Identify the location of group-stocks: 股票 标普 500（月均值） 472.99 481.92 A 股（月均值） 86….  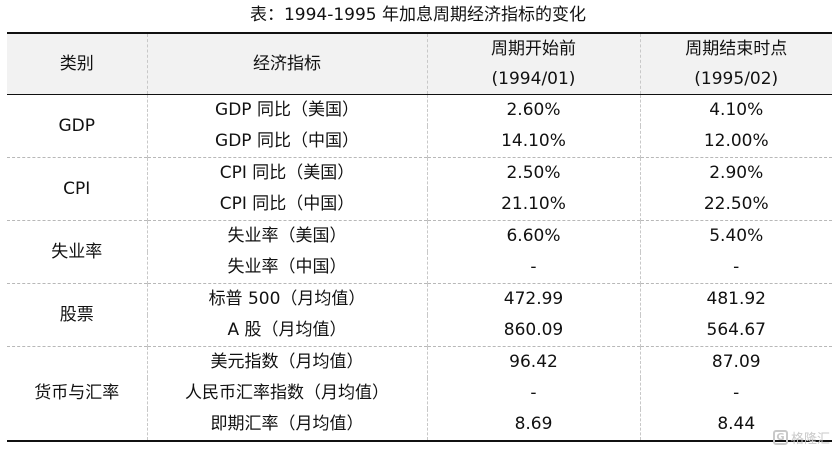
(419, 315).